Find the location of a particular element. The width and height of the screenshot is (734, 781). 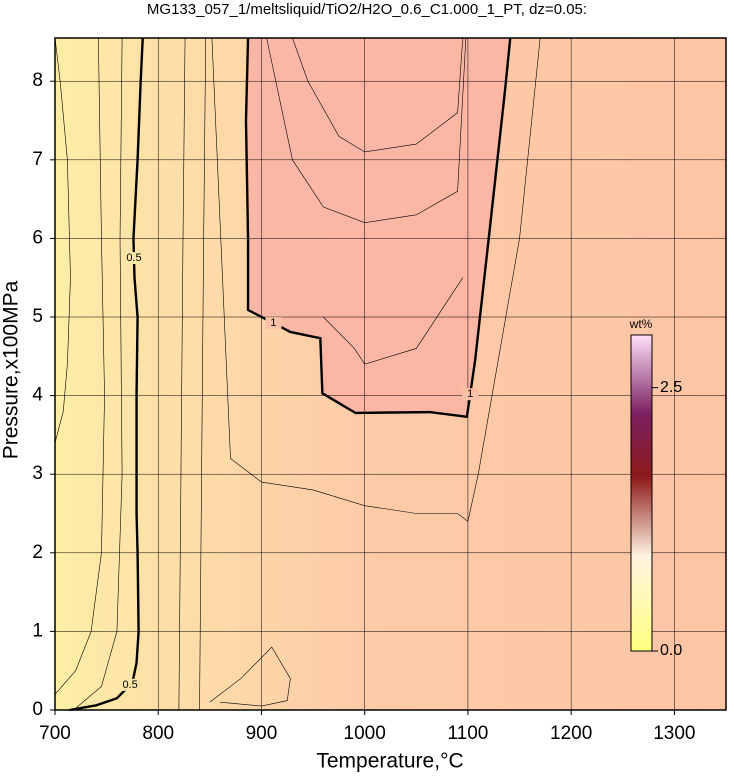

y-tick-label: 7 is located at coordinates (37, 159).